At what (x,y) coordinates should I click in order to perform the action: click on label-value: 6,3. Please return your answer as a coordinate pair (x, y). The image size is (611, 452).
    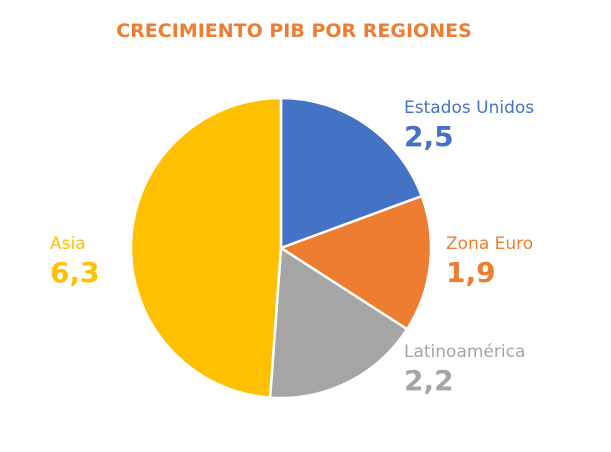
    Looking at the image, I should click on (75, 272).